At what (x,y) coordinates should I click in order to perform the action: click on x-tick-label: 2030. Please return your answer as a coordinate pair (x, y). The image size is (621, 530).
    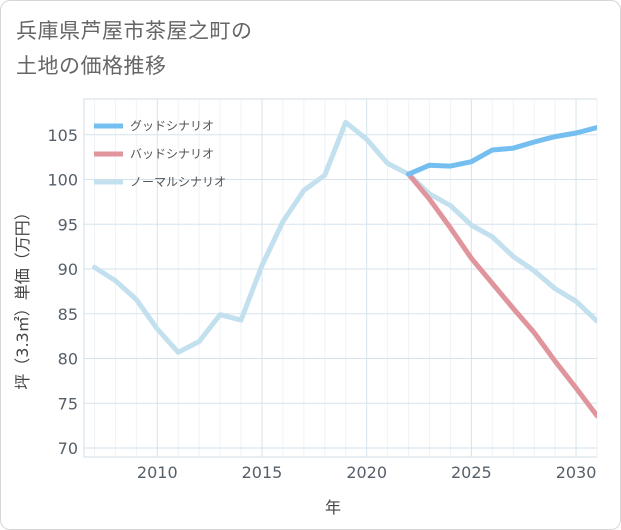
    Looking at the image, I should click on (576, 472).